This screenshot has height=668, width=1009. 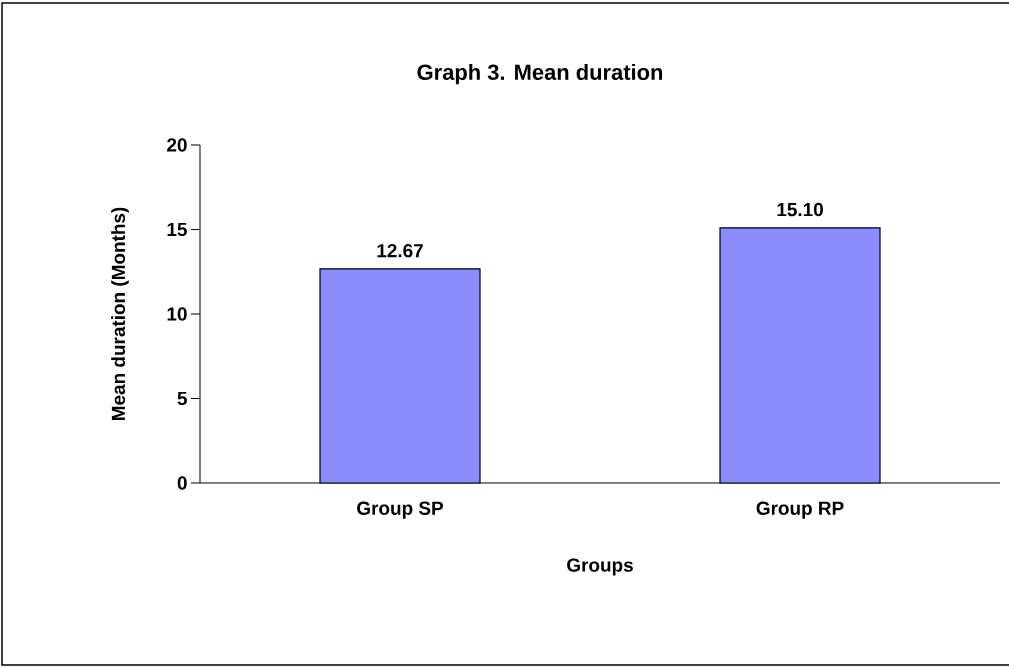 I want to click on chart-title: Graph 3. Mean duration, so click(x=540, y=74).